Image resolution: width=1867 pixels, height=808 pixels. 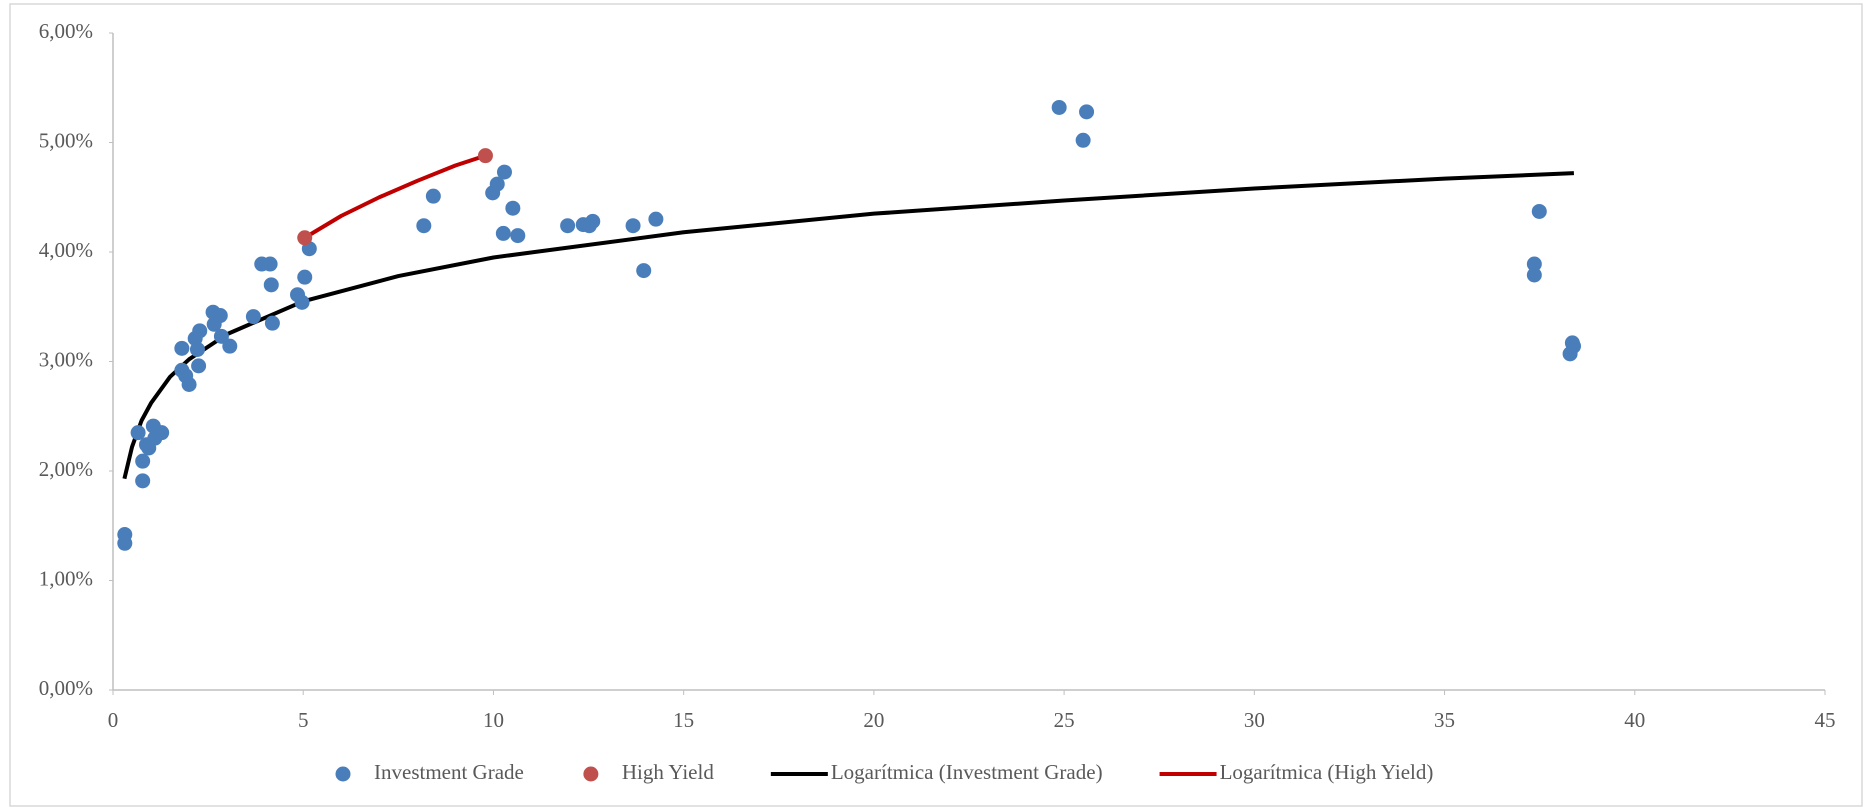 What do you see at coordinates (66, 469) in the screenshot?
I see `y-tick-label: 2,00%` at bounding box center [66, 469].